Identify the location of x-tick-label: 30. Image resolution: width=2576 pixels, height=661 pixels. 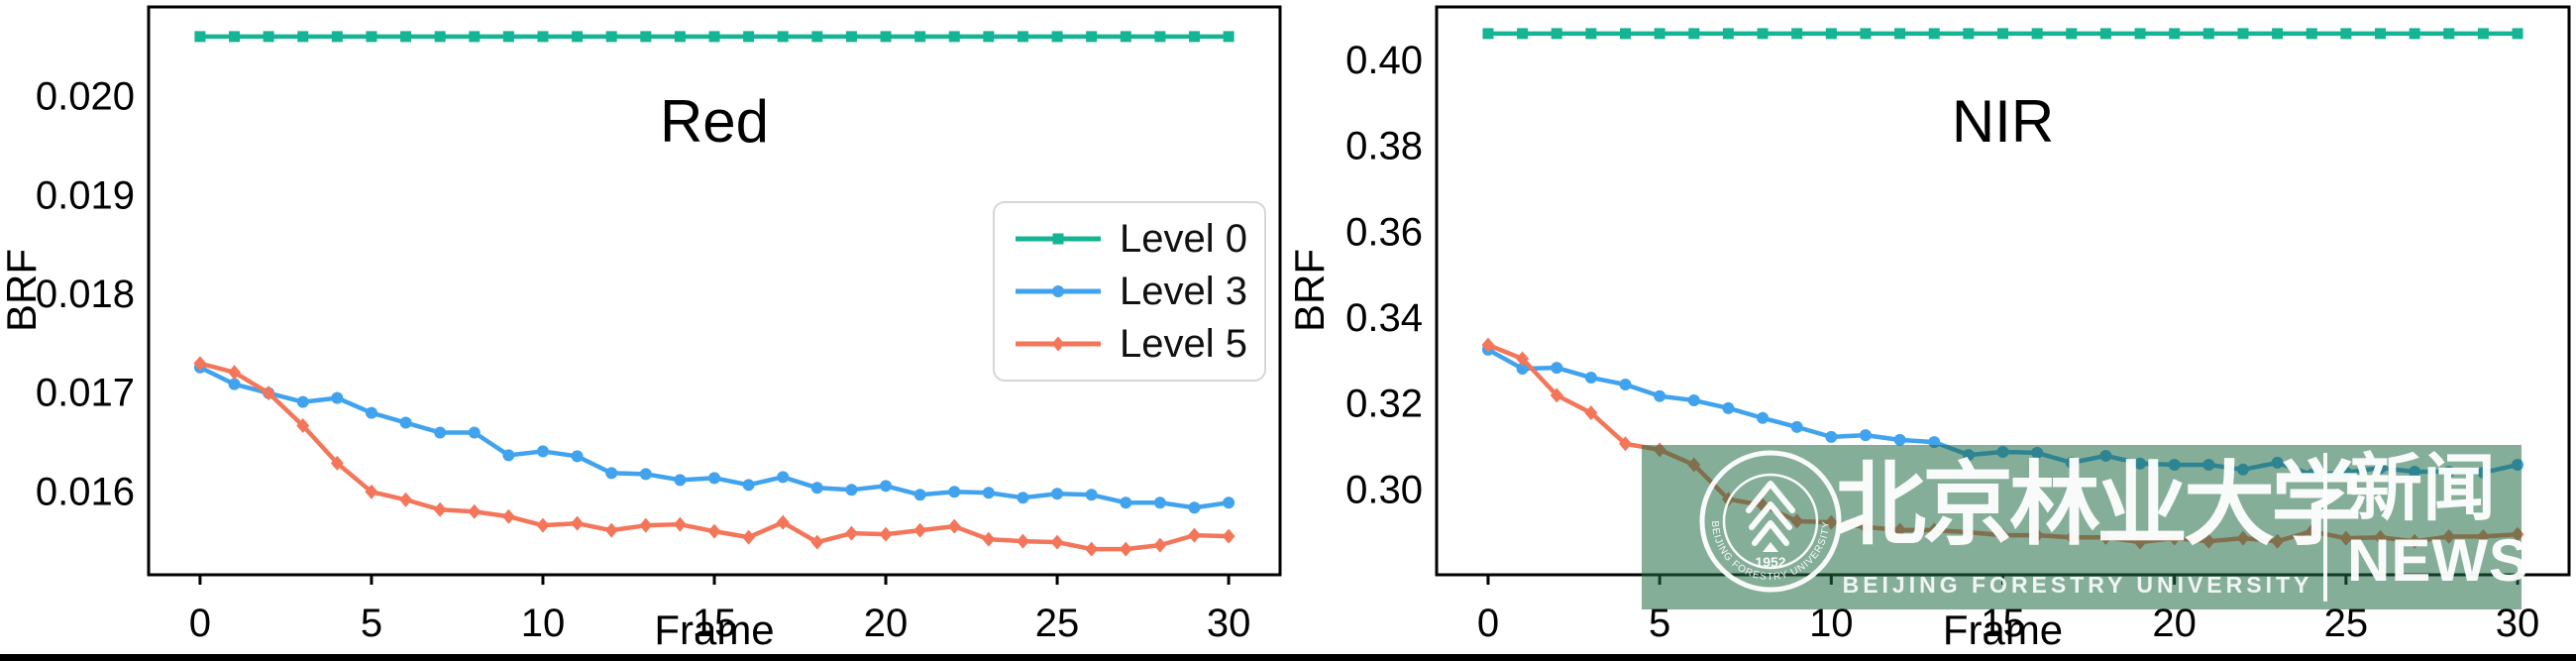
(1229, 623).